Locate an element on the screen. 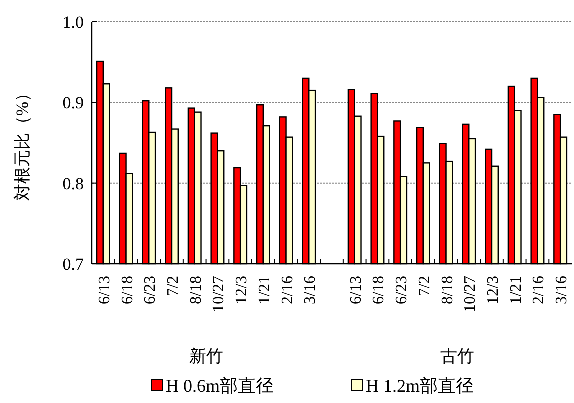 This screenshot has height=403, width=574. text: 古竹 is located at coordinates (457, 356).